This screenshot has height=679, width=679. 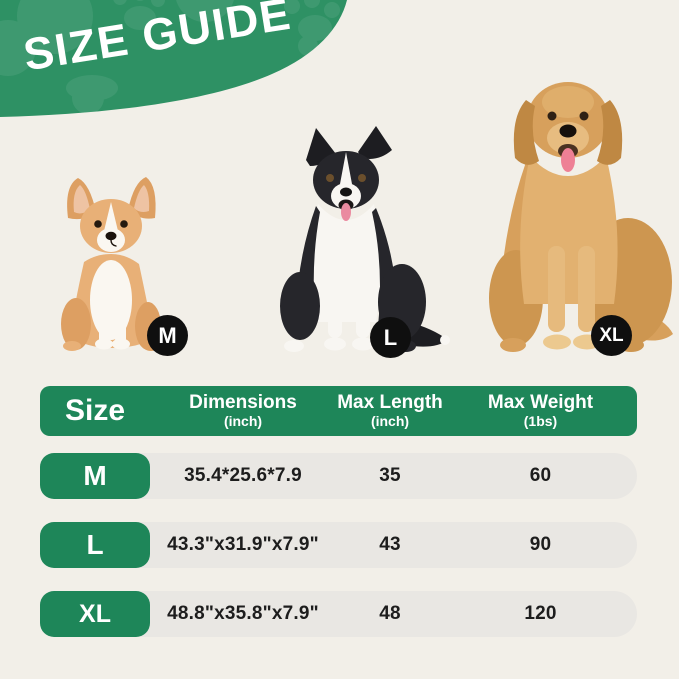 I want to click on border-collie-illustration, so click(x=365, y=239).